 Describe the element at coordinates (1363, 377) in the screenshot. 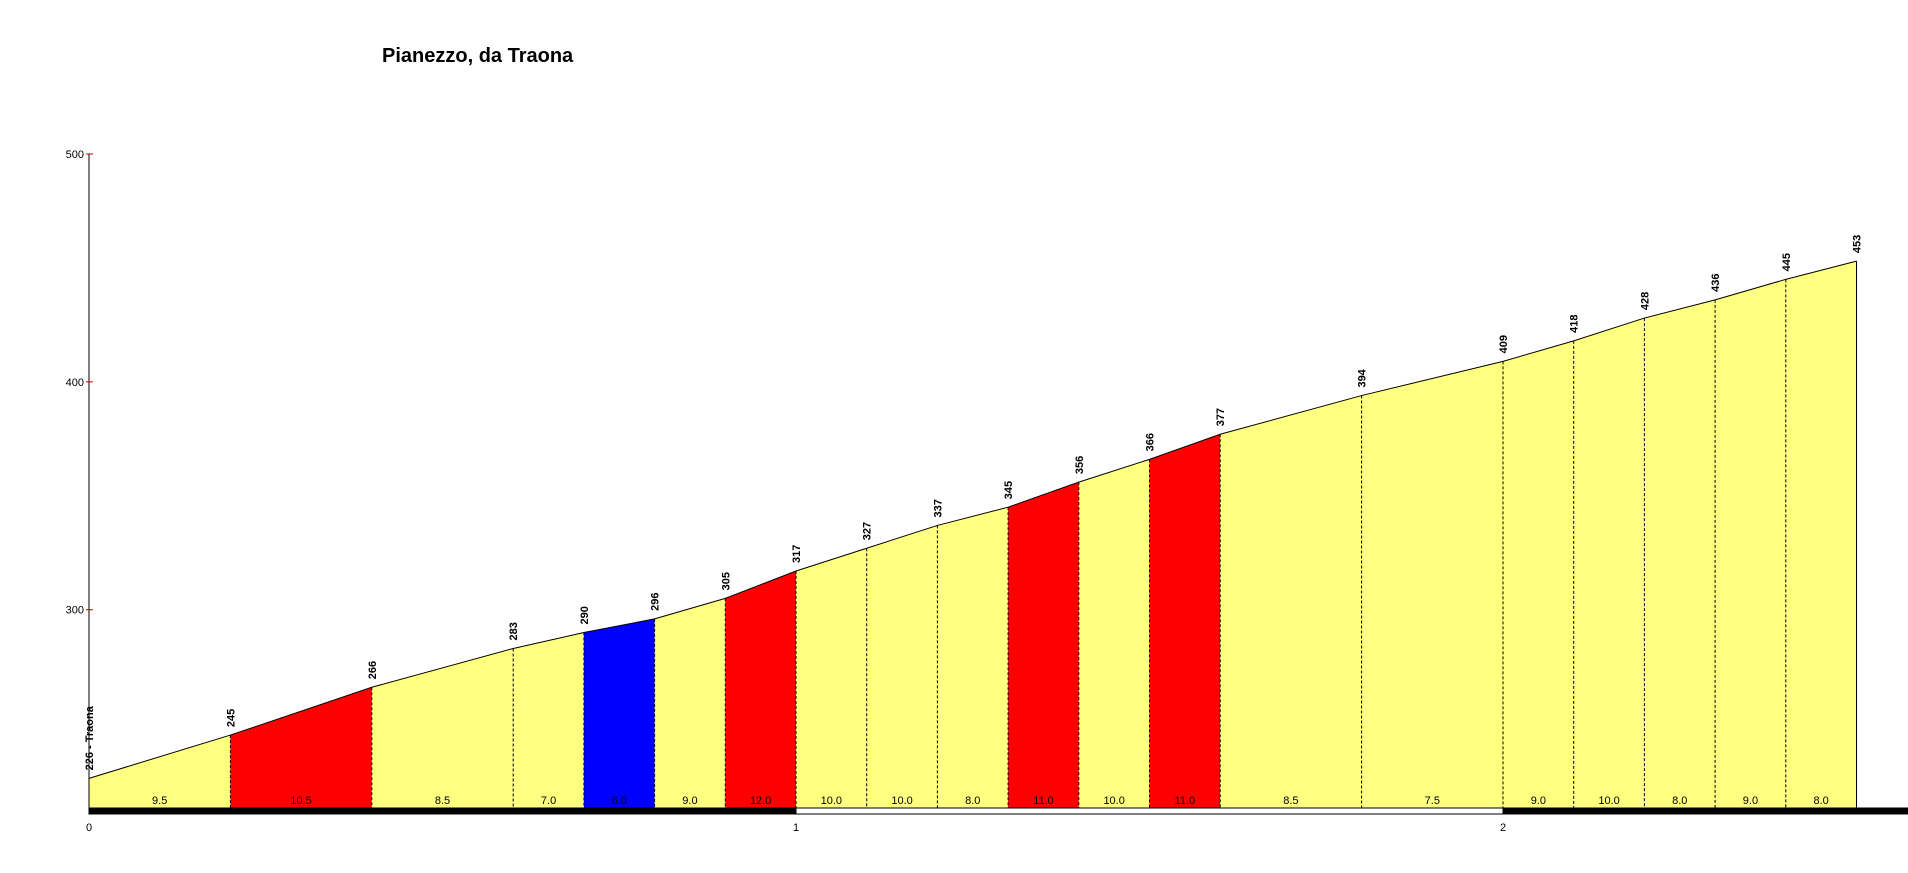

I see `elevation-label: 394` at that location.